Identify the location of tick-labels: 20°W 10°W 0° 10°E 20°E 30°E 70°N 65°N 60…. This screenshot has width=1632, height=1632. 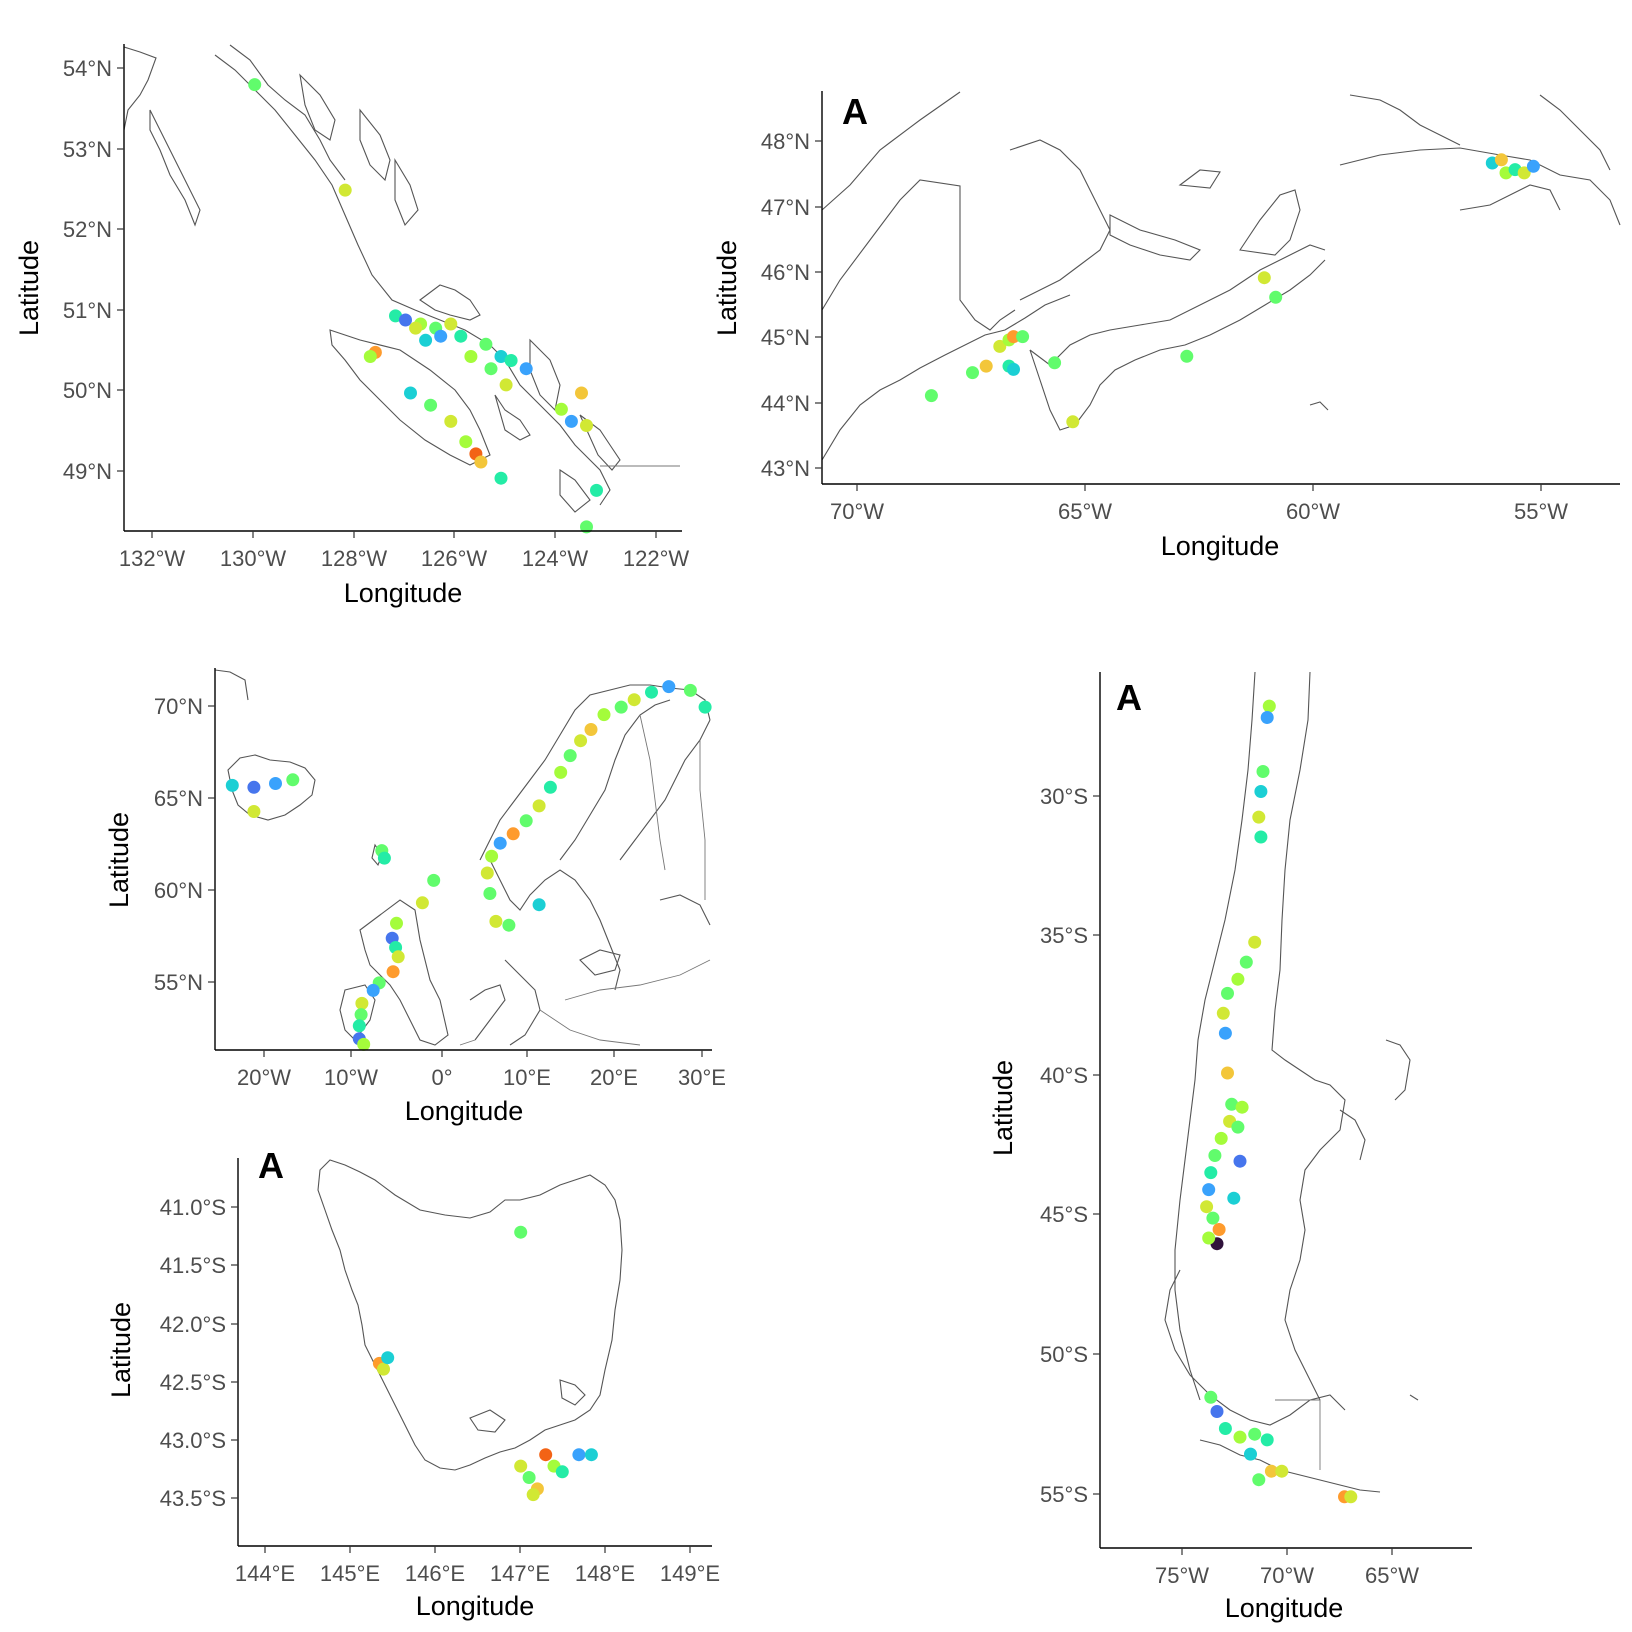
(440, 892).